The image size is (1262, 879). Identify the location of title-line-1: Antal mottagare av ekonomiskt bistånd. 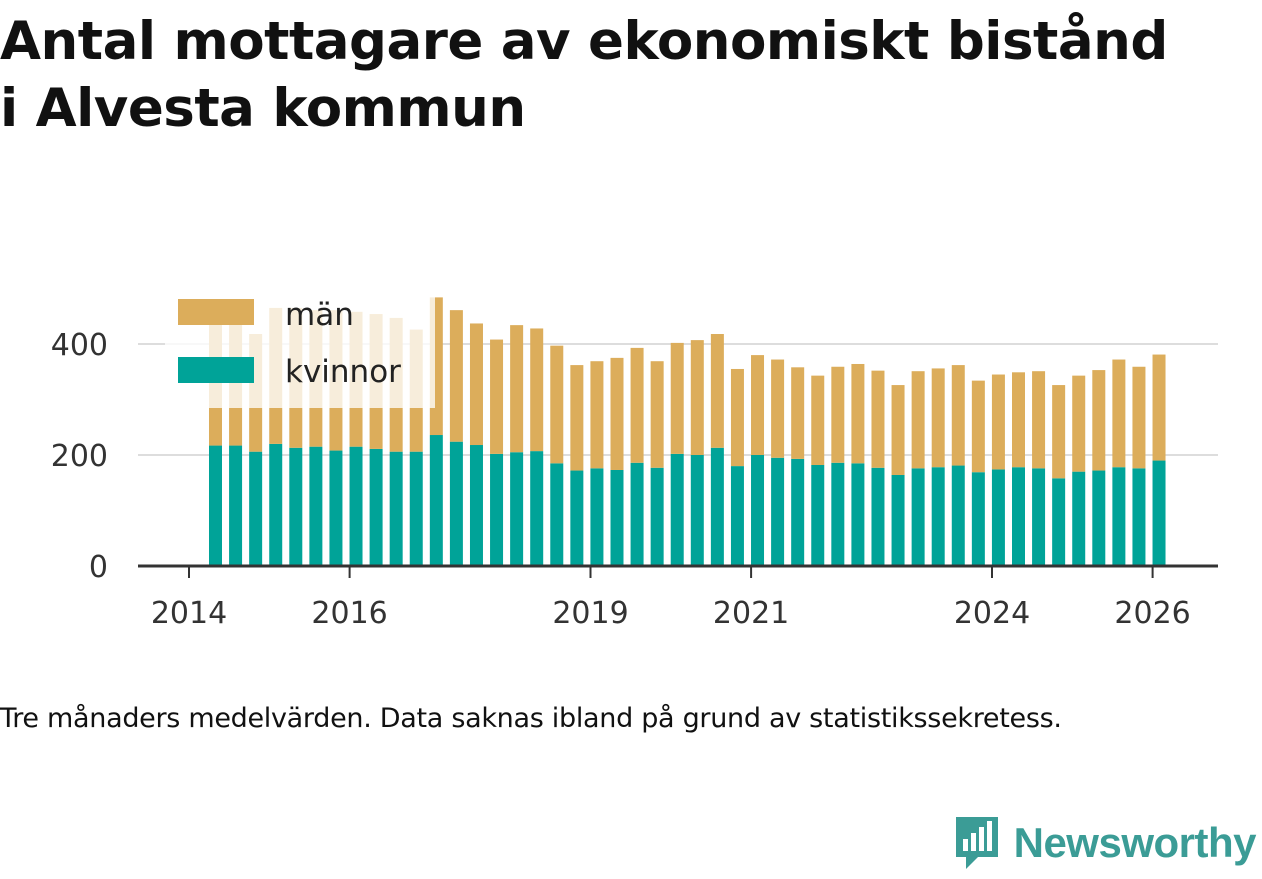
(584, 41).